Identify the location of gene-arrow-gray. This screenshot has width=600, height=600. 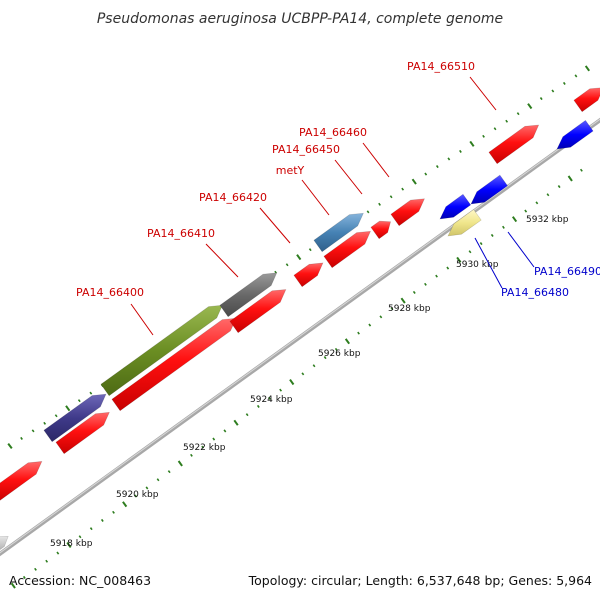
(248, 295).